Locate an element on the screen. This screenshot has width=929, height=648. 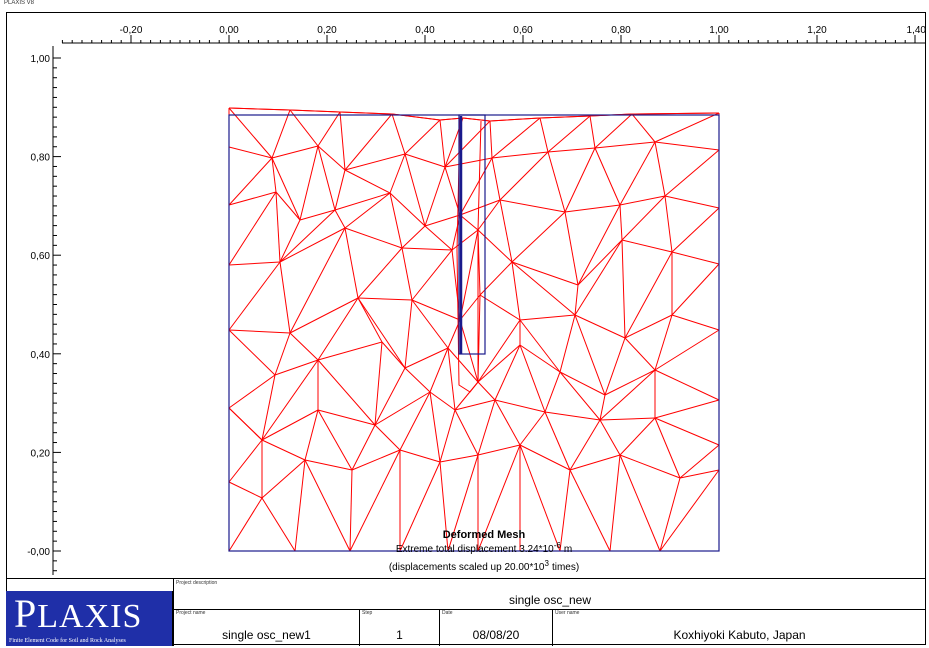
y-tick-label: 0,80 is located at coordinates (41, 158).